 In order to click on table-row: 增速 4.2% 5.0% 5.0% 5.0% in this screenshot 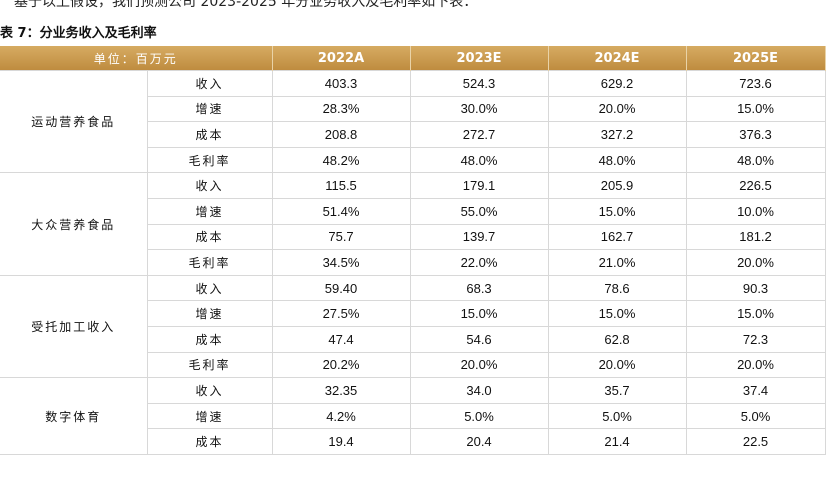, I will do `click(413, 416)`.